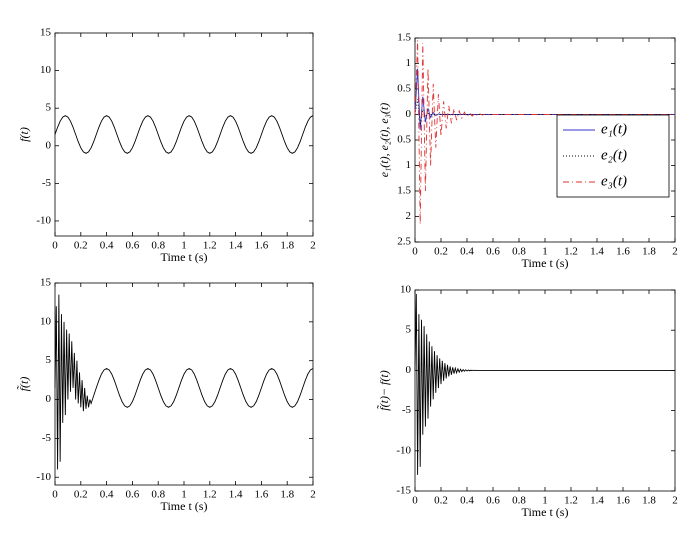  I want to click on y-axis-label: f̃(t), so click(23, 384).